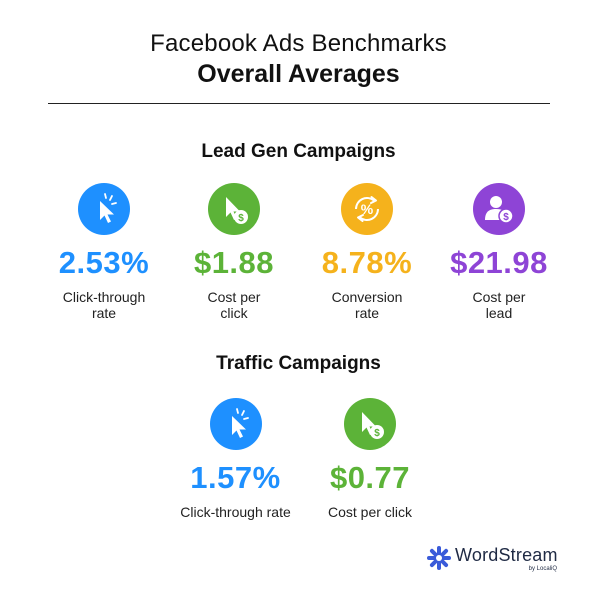  Describe the element at coordinates (298, 43) in the screenshot. I see `page-title: Facebook Ads Benchmarks` at that location.